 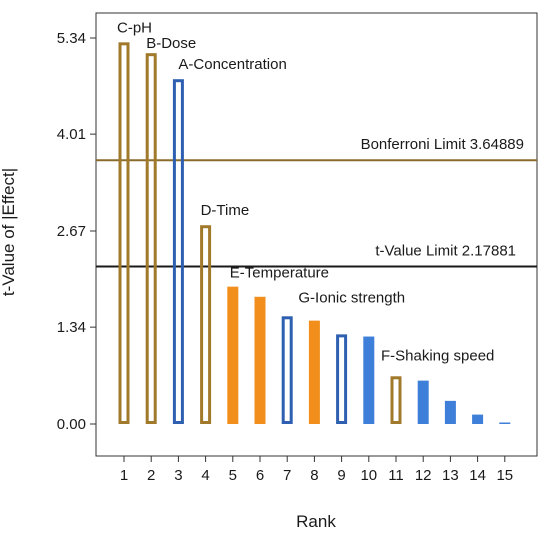 What do you see at coordinates (423, 475) in the screenshot?
I see `x-tick-label: 12` at bounding box center [423, 475].